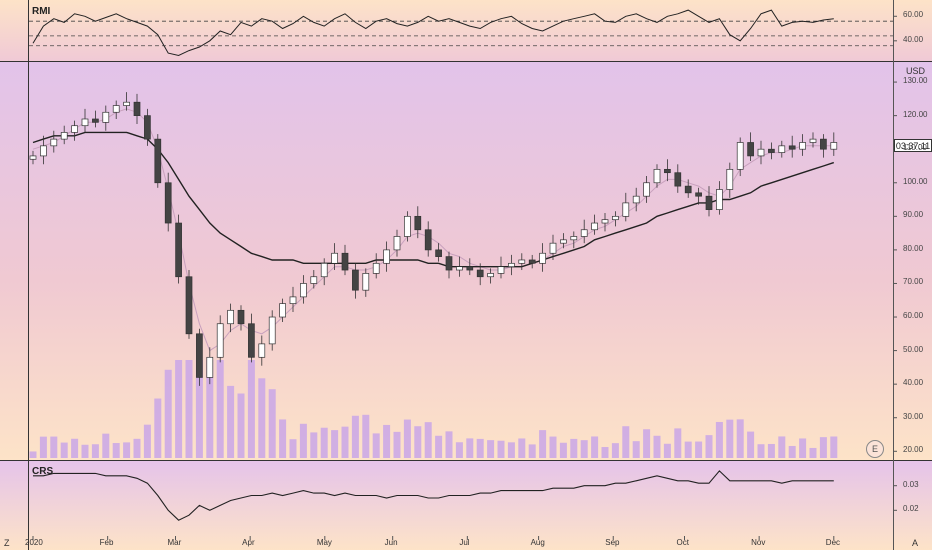 This screenshot has width=932, height=550. Describe the element at coordinates (682, 542) in the screenshot. I see `time-axis-label: Oct` at that location.